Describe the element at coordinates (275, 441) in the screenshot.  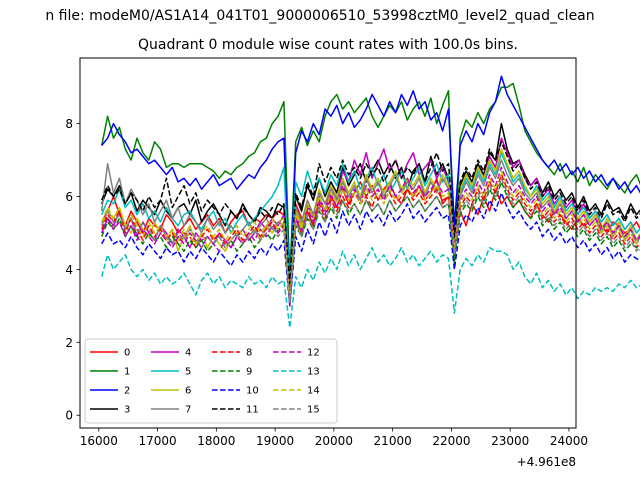
I see `x-tick-label: 19000` at that location.